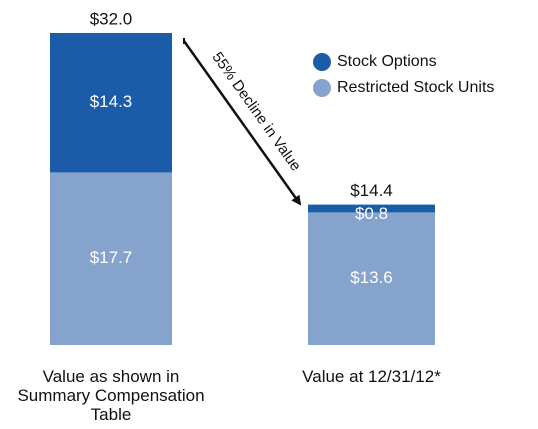 Image resolution: width=538 pixels, height=429 pixels. What do you see at coordinates (257, 111) in the screenshot?
I see `annotation: 55% Decline in Value` at bounding box center [257, 111].